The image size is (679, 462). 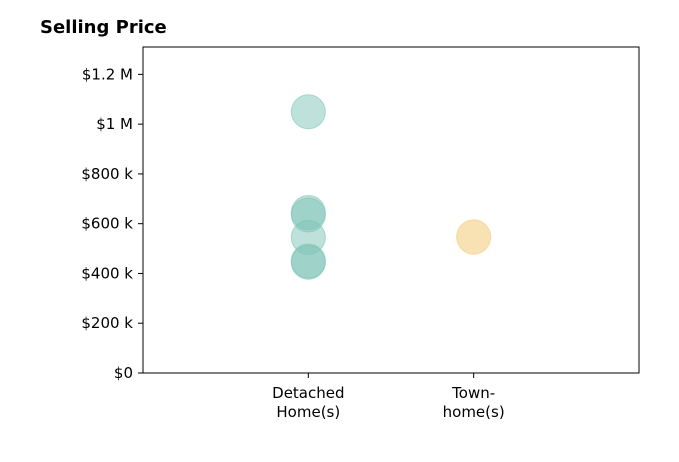 I want to click on y-tick-label: $200 k, so click(x=107, y=323).